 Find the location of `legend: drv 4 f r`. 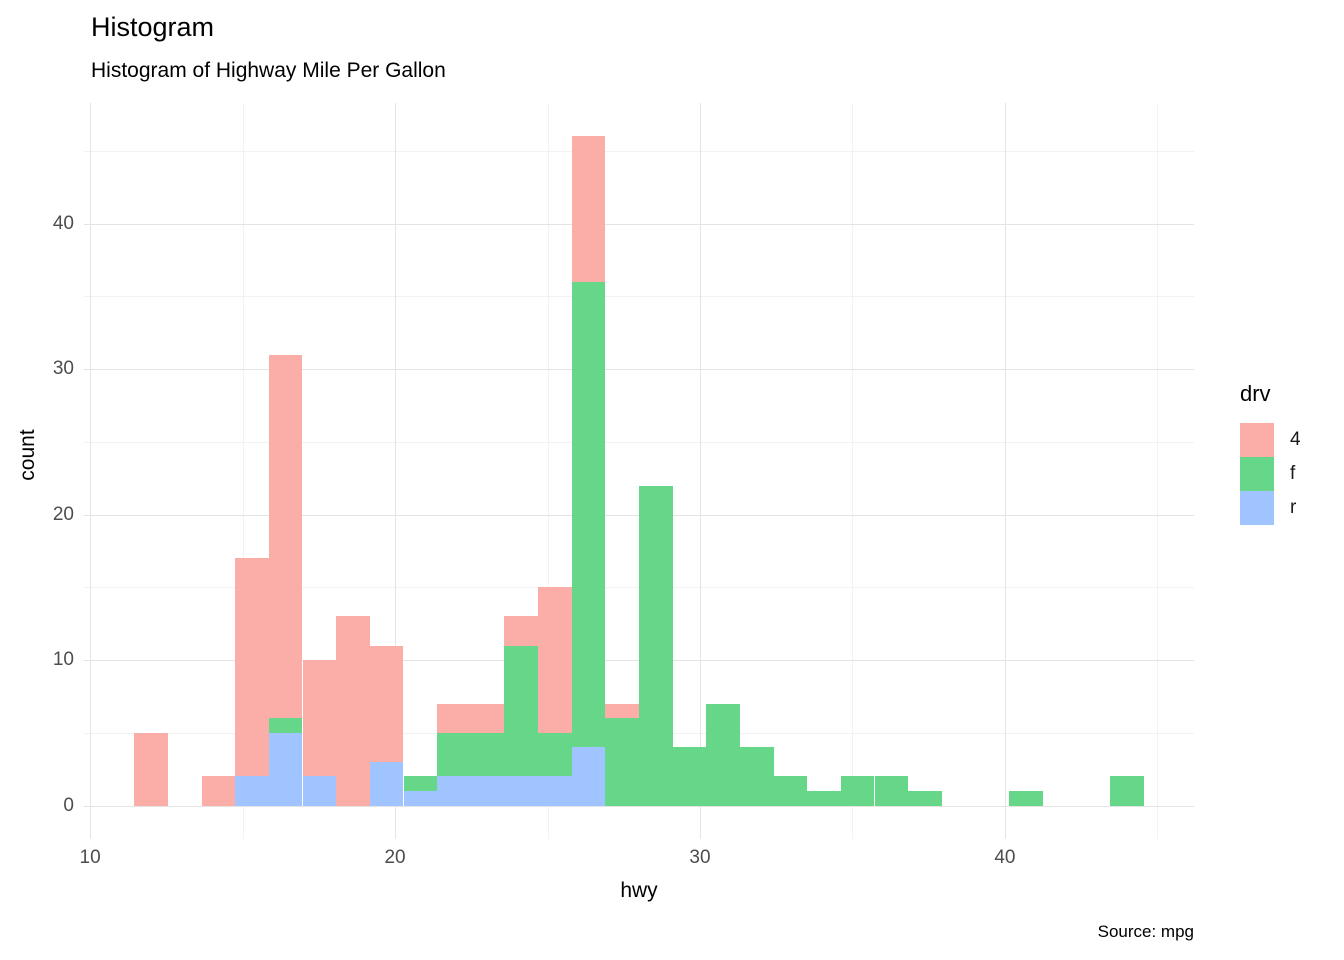

legend: drv 4 f r is located at coordinates (1270, 453).